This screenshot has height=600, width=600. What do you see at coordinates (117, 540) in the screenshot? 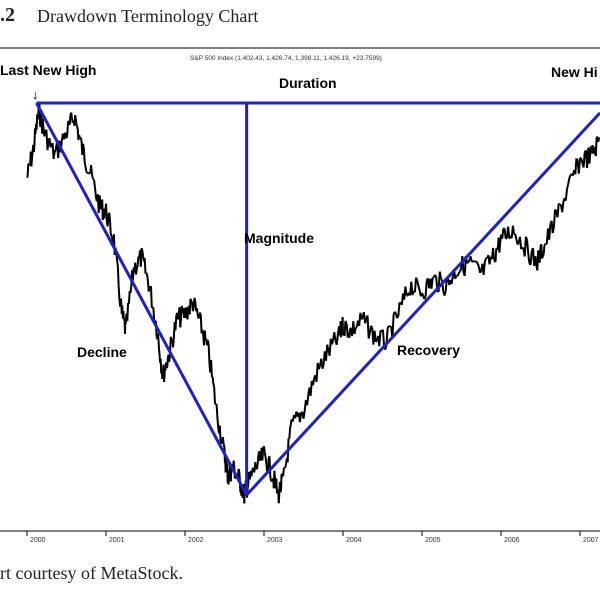
I see `x-tick-label: 2001` at bounding box center [117, 540].